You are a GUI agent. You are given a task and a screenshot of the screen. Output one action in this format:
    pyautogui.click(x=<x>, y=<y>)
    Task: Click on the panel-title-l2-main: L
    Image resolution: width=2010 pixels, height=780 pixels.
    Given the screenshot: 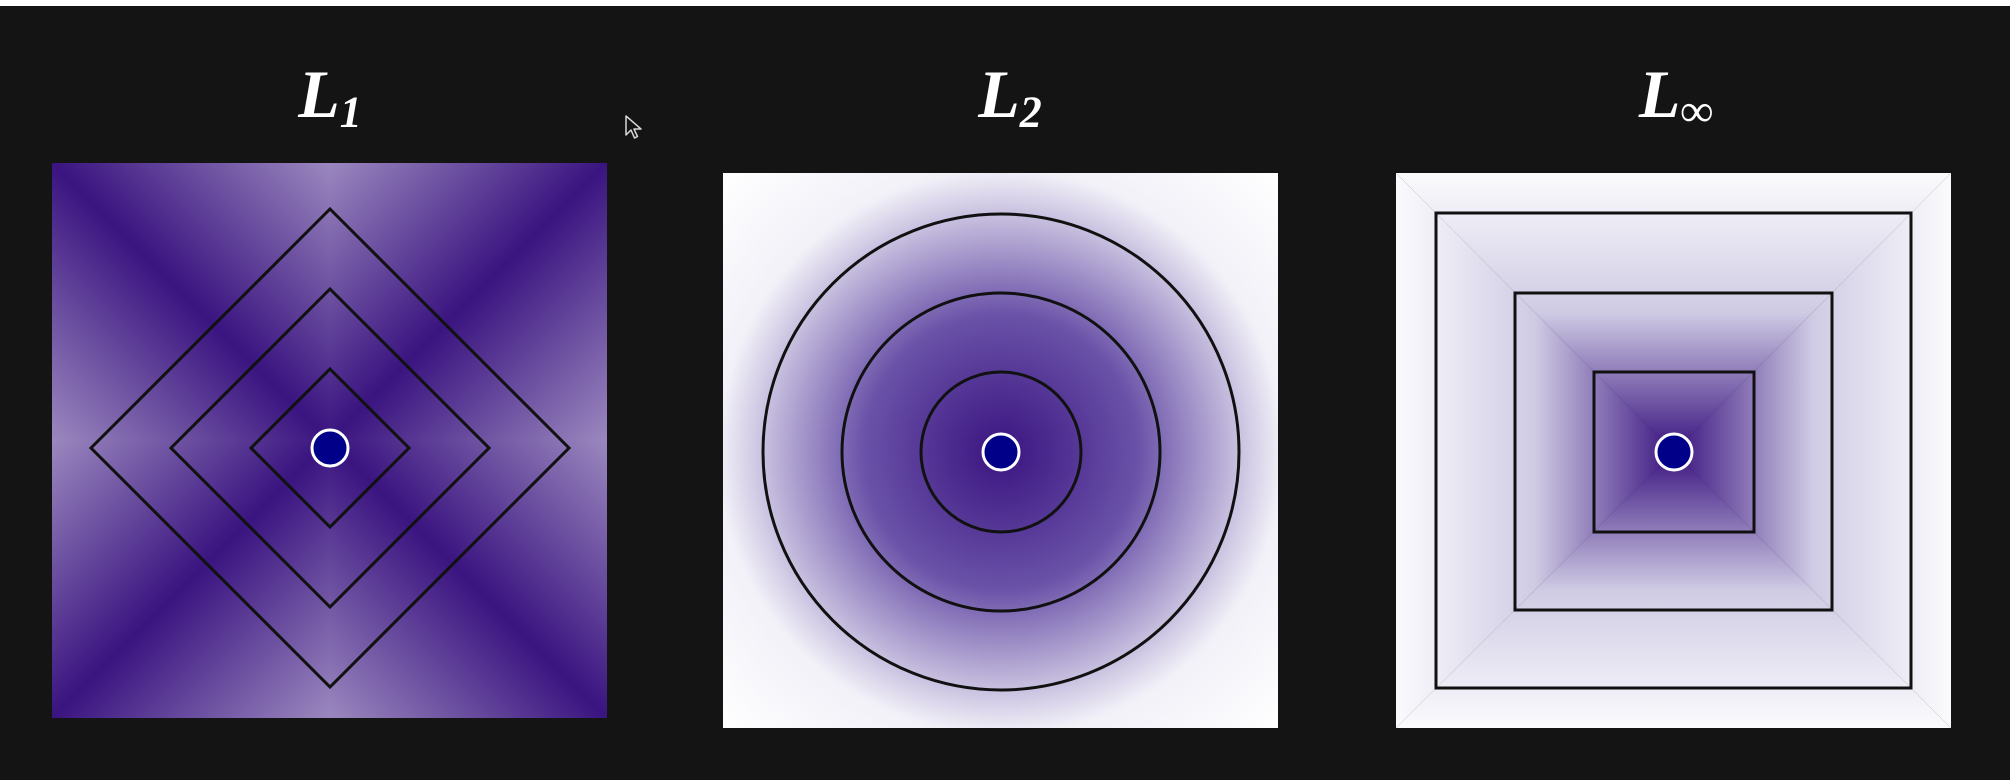 What is the action you would take?
    pyautogui.click(x=999, y=94)
    